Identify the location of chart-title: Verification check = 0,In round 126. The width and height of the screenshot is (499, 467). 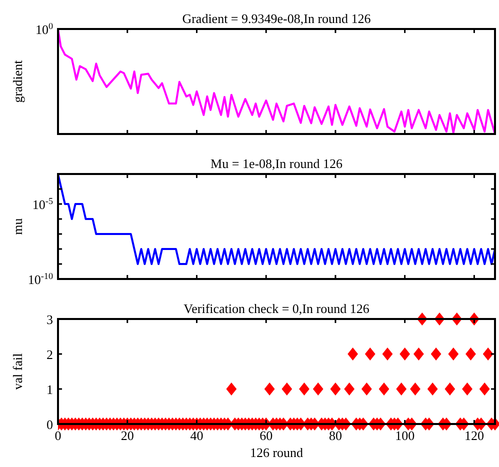
(277, 308).